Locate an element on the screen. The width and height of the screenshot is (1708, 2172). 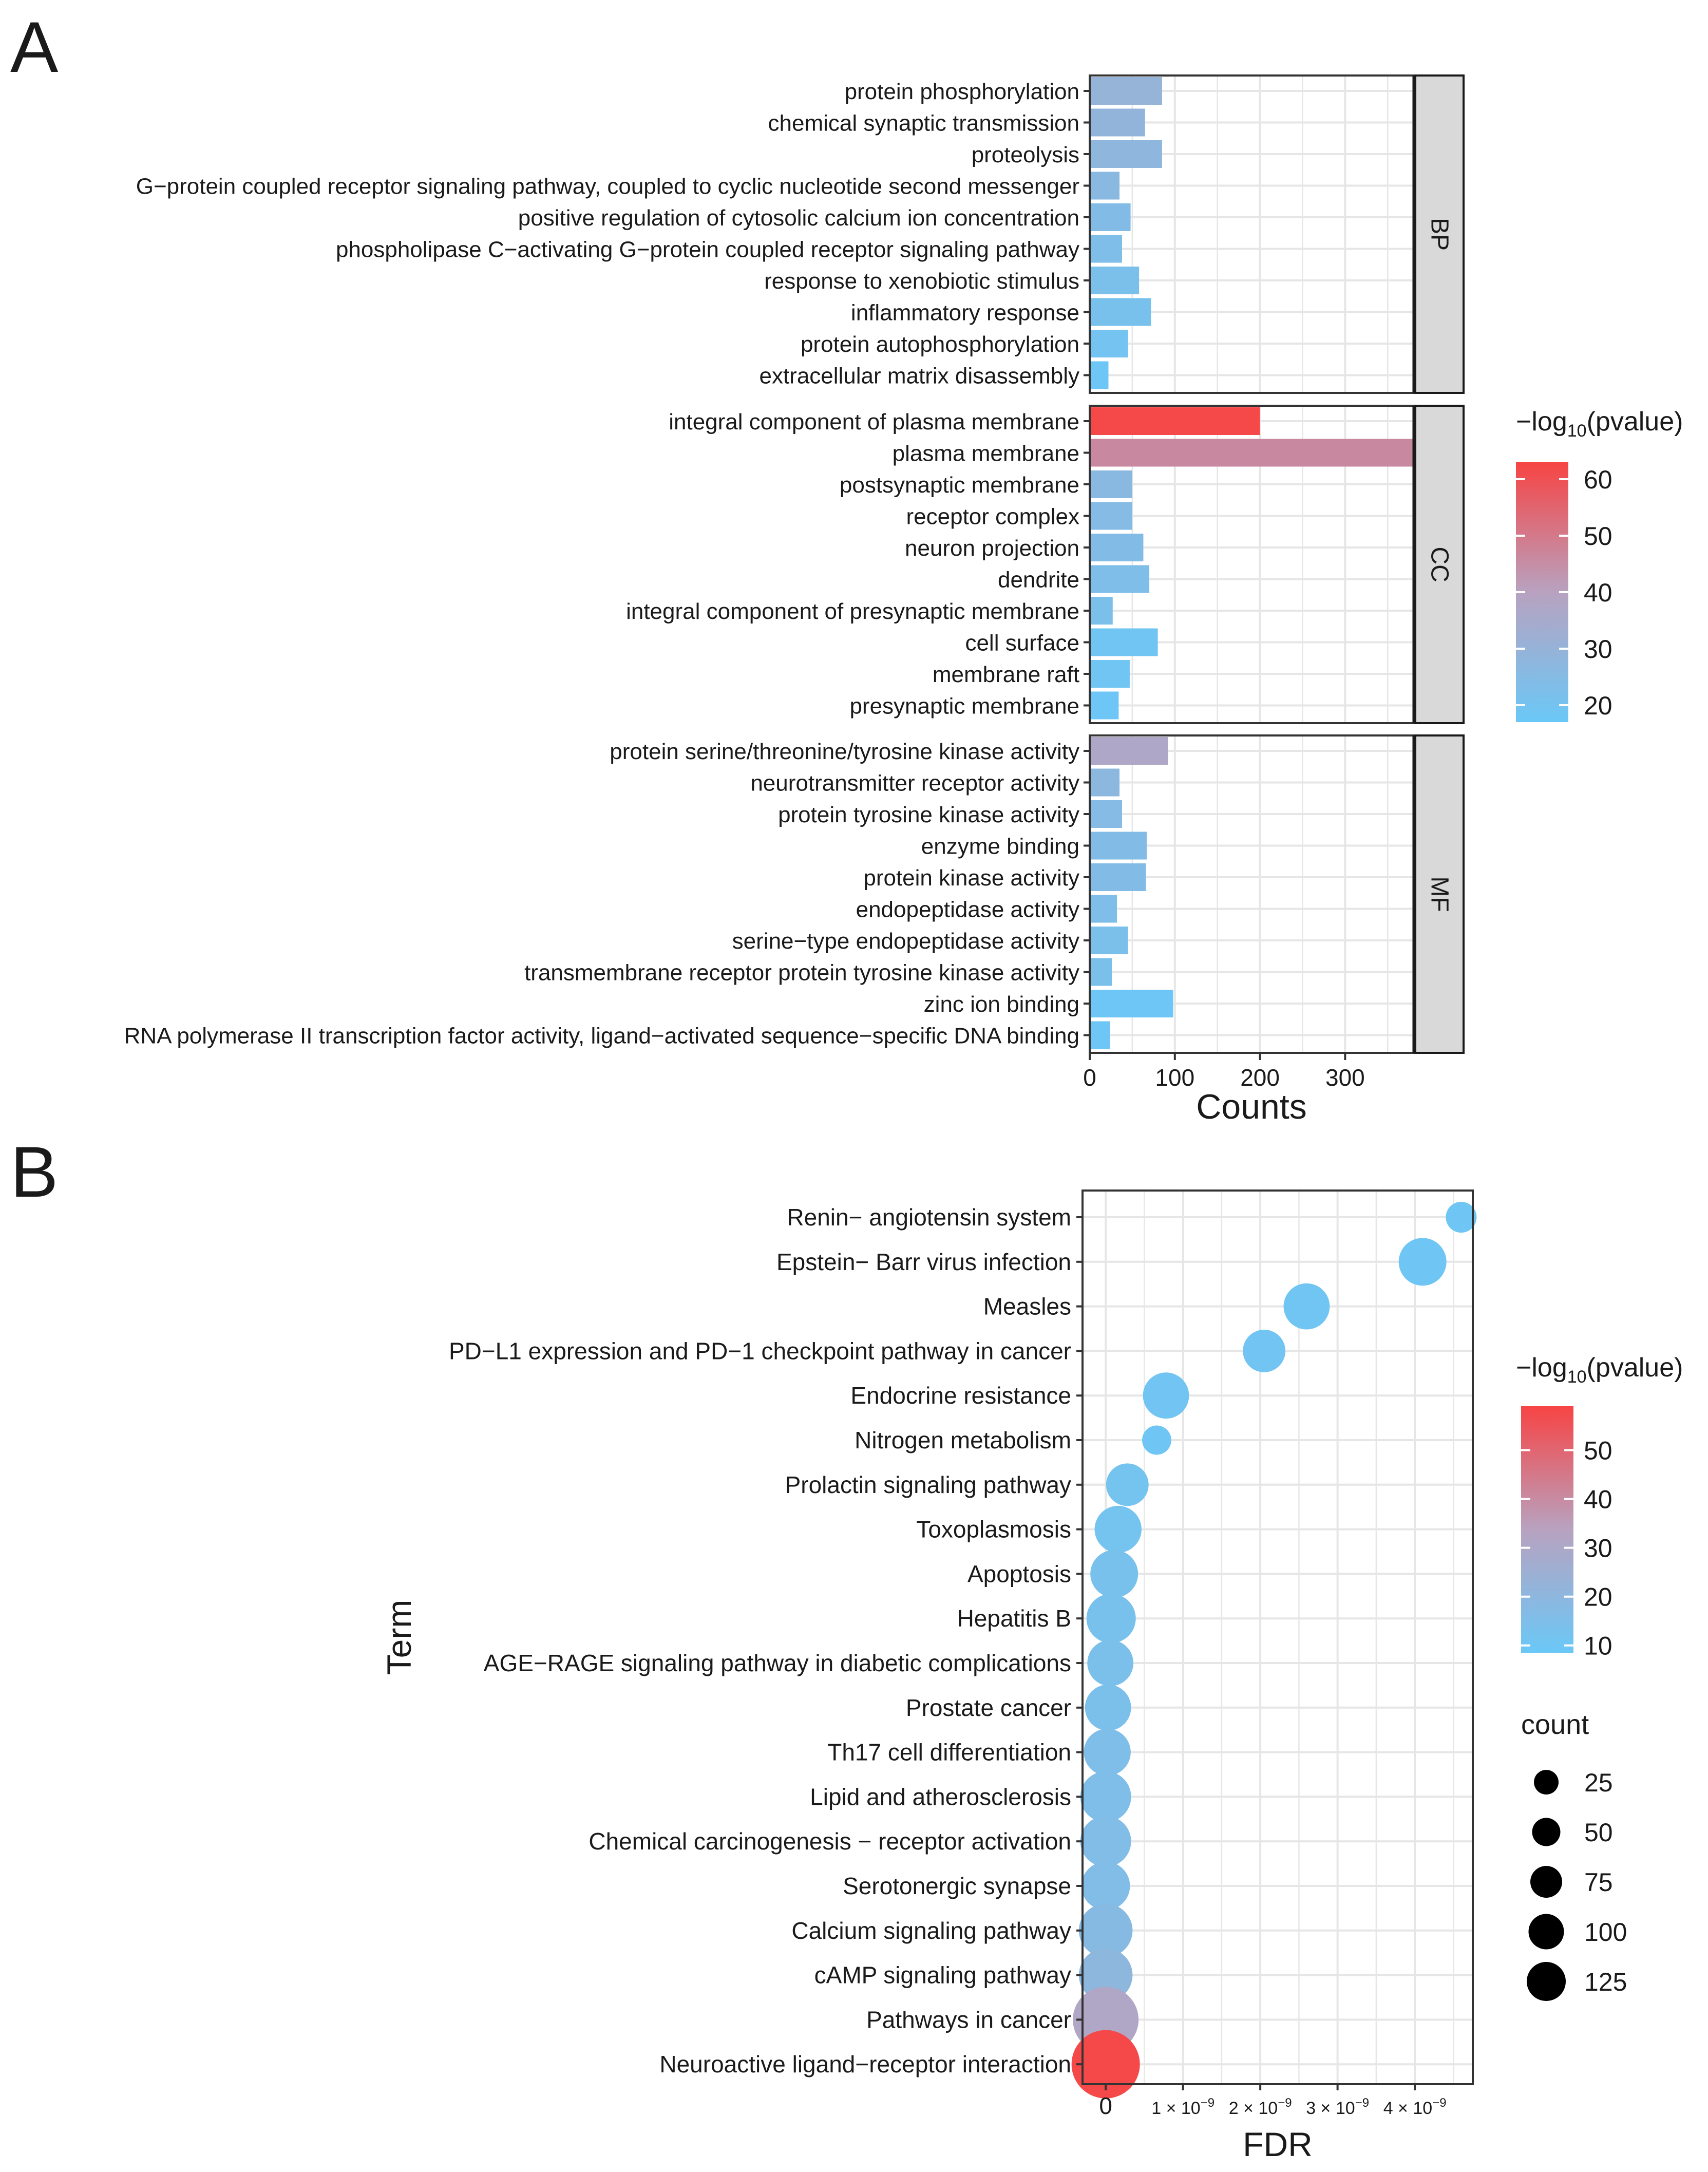
facet-strip-label: BP is located at coordinates (1439, 235).